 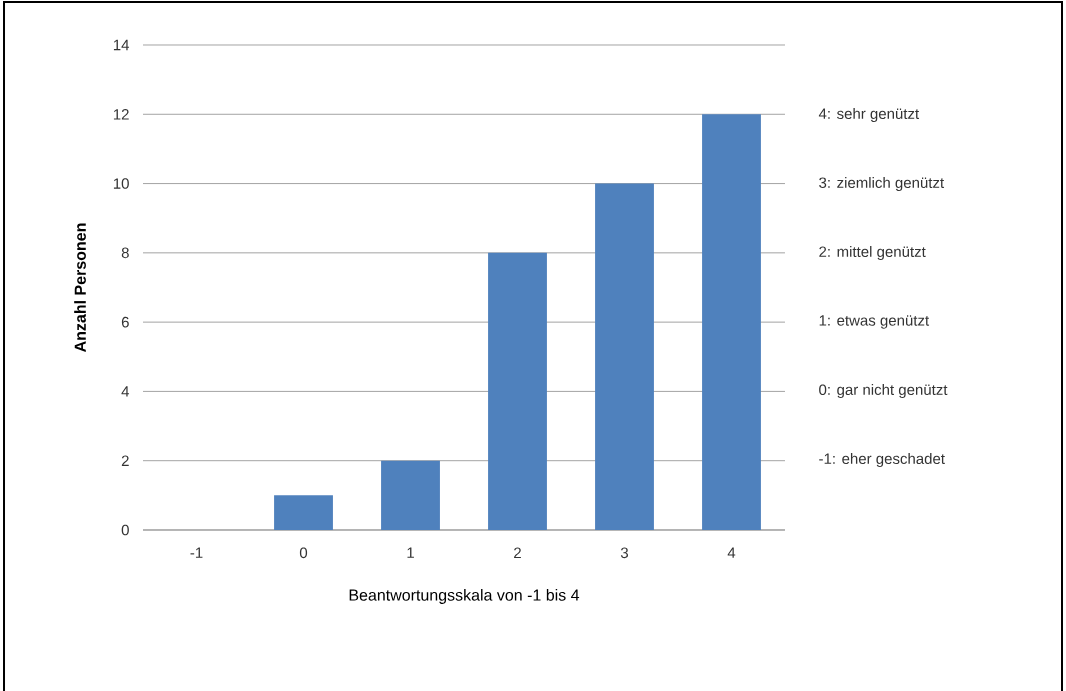 I want to click on x-tick-label: 2, so click(x=517, y=552).